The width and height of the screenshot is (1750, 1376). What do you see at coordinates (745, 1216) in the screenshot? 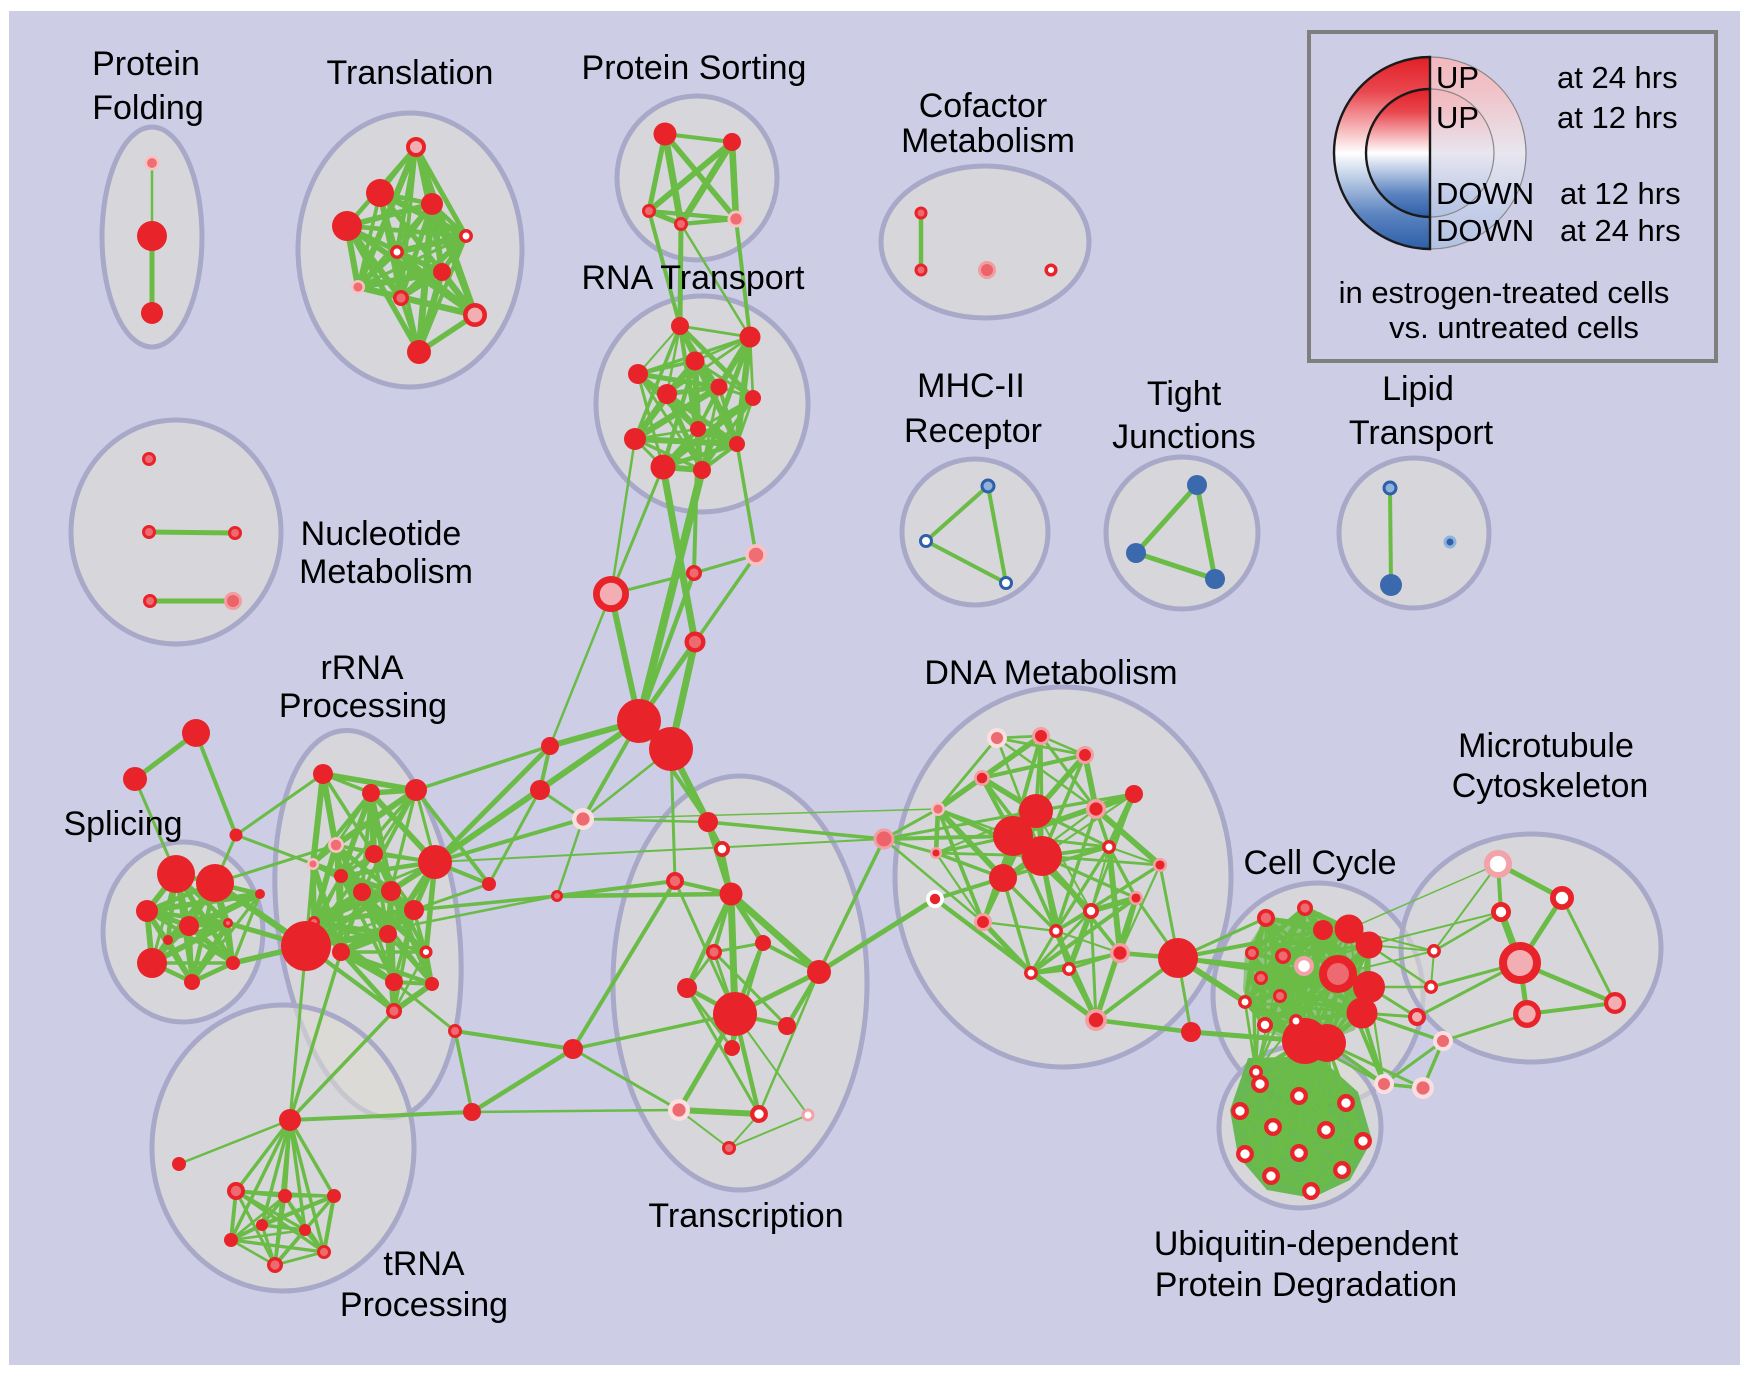
I see `svg-text: Transcription` at bounding box center [745, 1216].